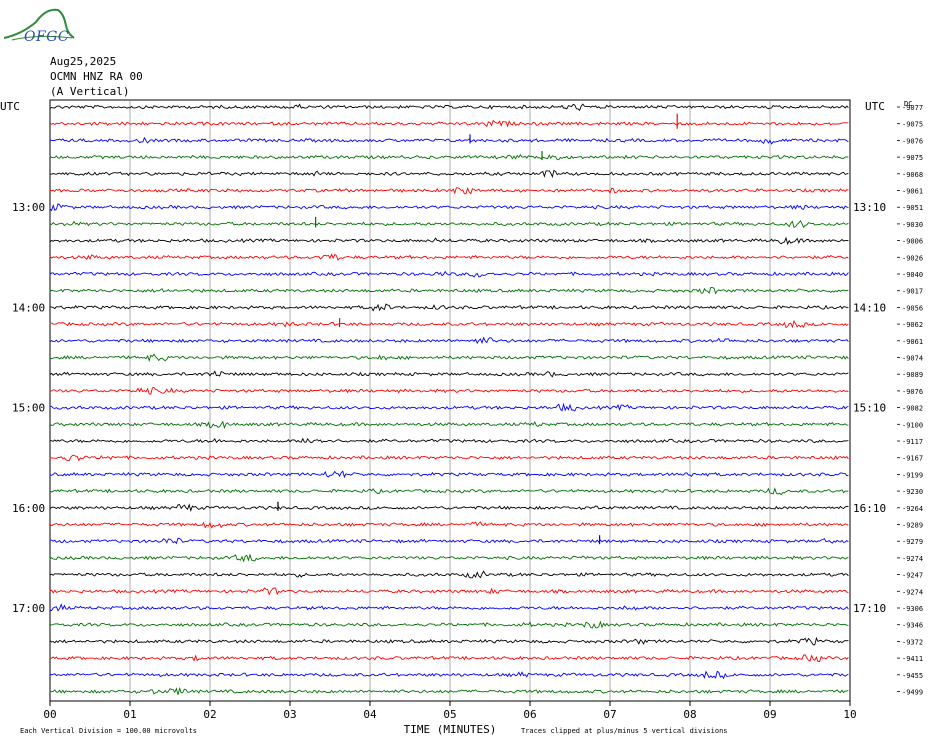 The width and height of the screenshot is (930, 744). I want to click on dc-offset-label-21: -9117, so click(912, 442).